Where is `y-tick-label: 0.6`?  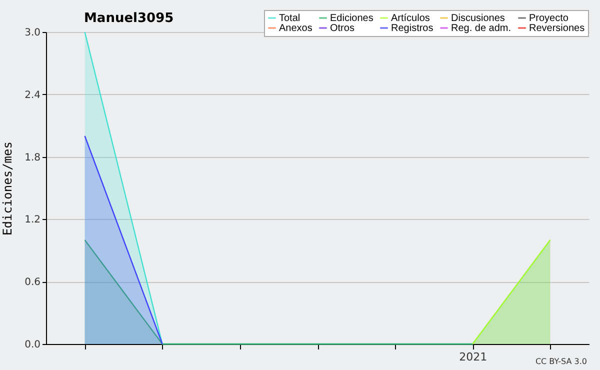
y-tick-label: 0.6 is located at coordinates (32, 282).